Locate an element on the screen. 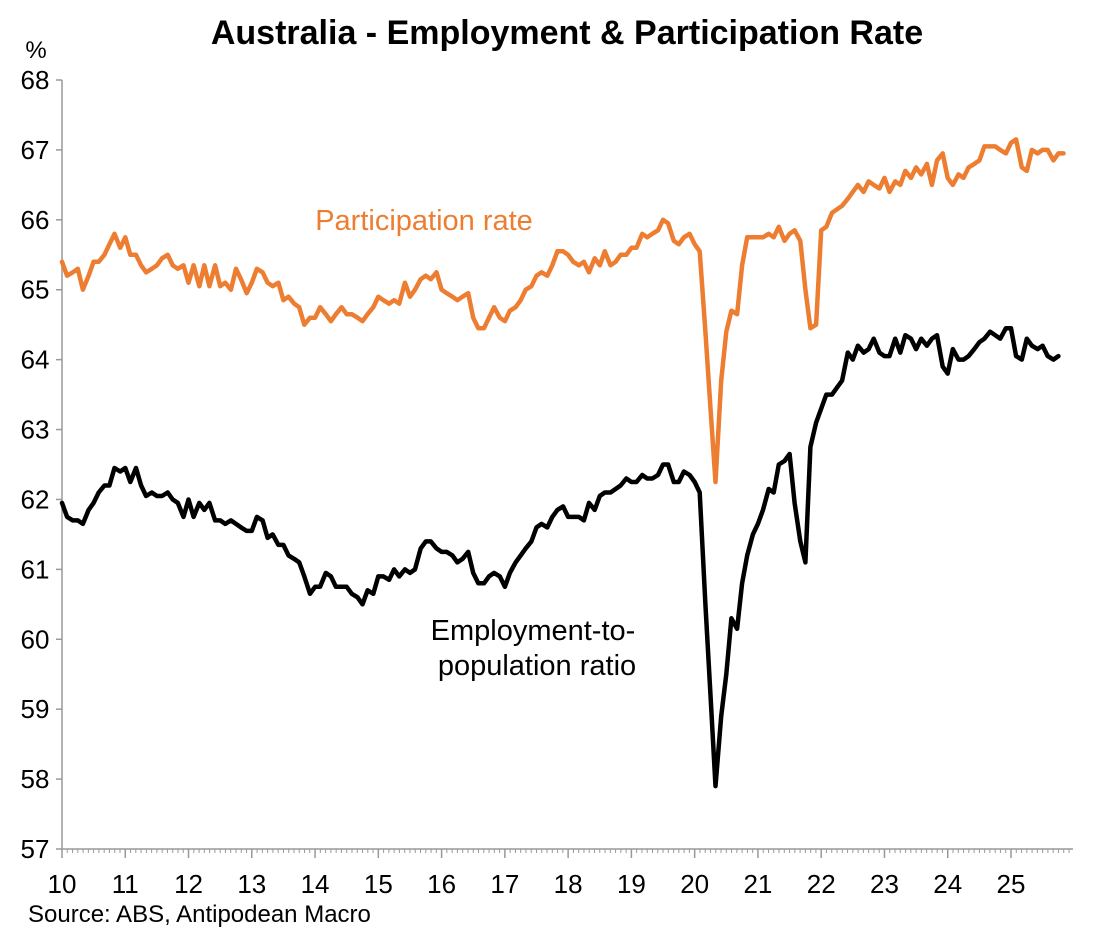 Image resolution: width=1093 pixels, height=937 pixels. participation-rate-label: Participation rate is located at coordinates (424, 221).